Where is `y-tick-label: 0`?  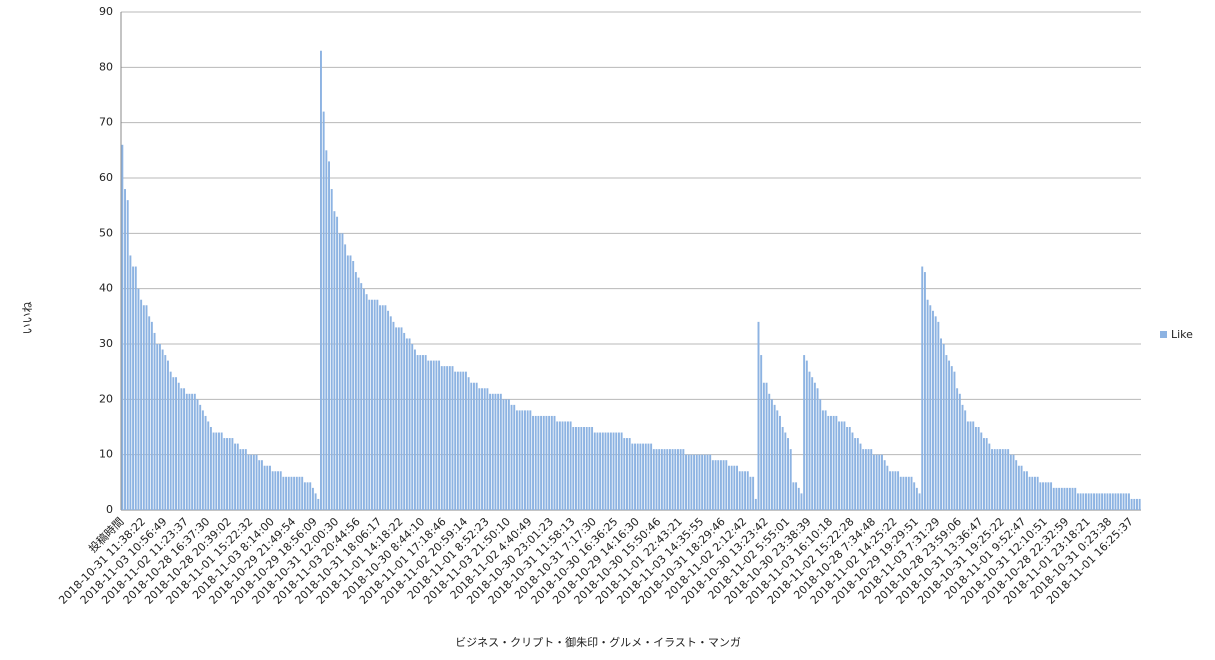
y-tick-label: 0 is located at coordinates (109, 509).